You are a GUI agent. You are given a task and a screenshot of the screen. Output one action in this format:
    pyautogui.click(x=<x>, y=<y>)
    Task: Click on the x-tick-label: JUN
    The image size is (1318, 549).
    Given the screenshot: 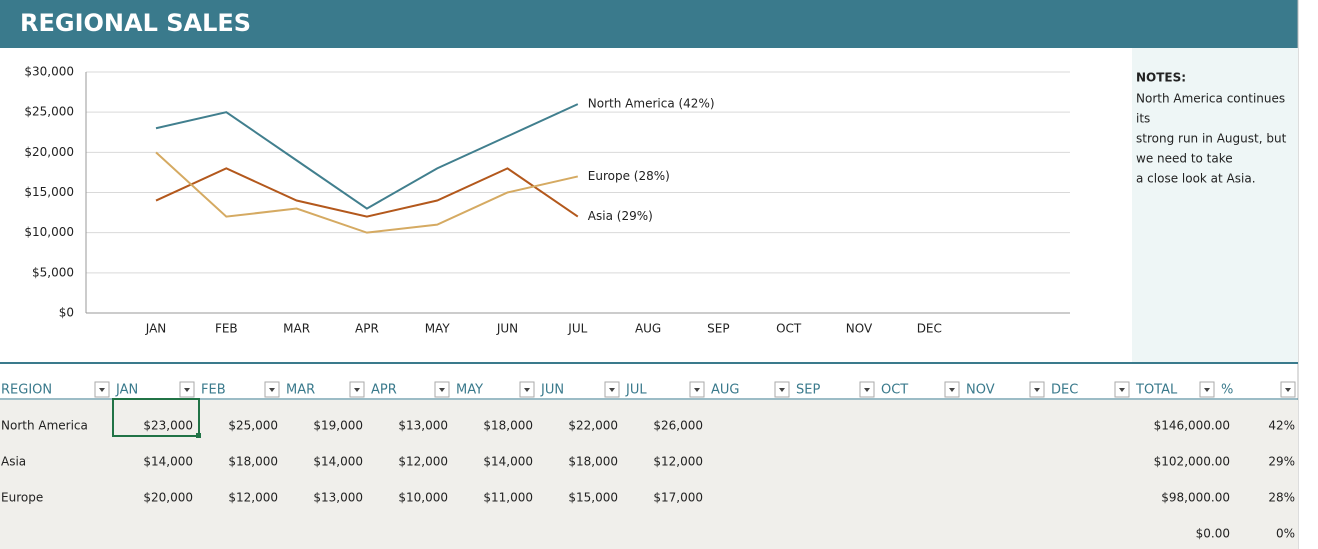 What is the action you would take?
    pyautogui.click(x=507, y=329)
    